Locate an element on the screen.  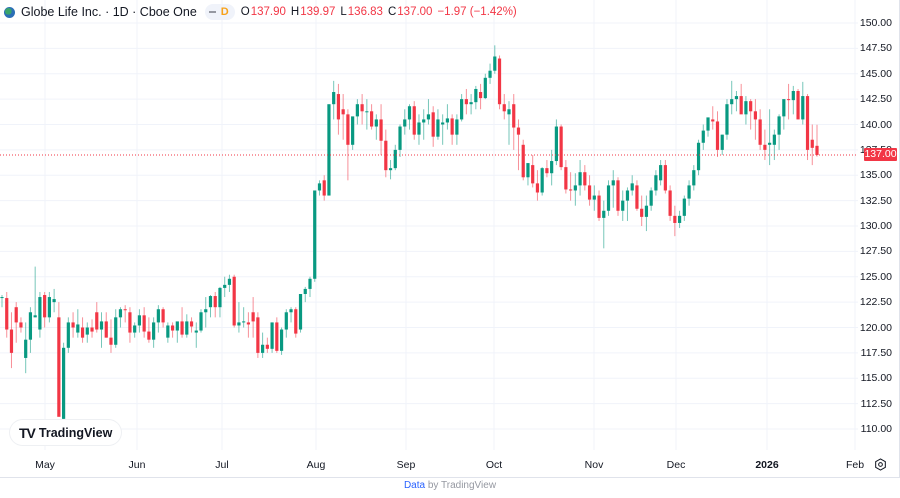
tradingview-logo: TV TradingView is located at coordinates (66, 432).